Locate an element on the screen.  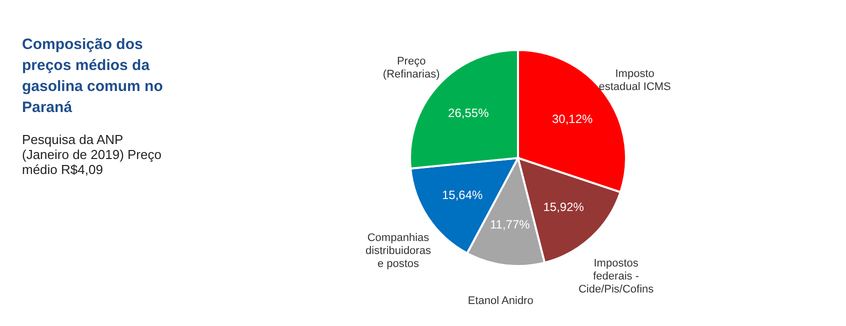
slice-label: Imposto estadual ICMS is located at coordinates (634, 80).